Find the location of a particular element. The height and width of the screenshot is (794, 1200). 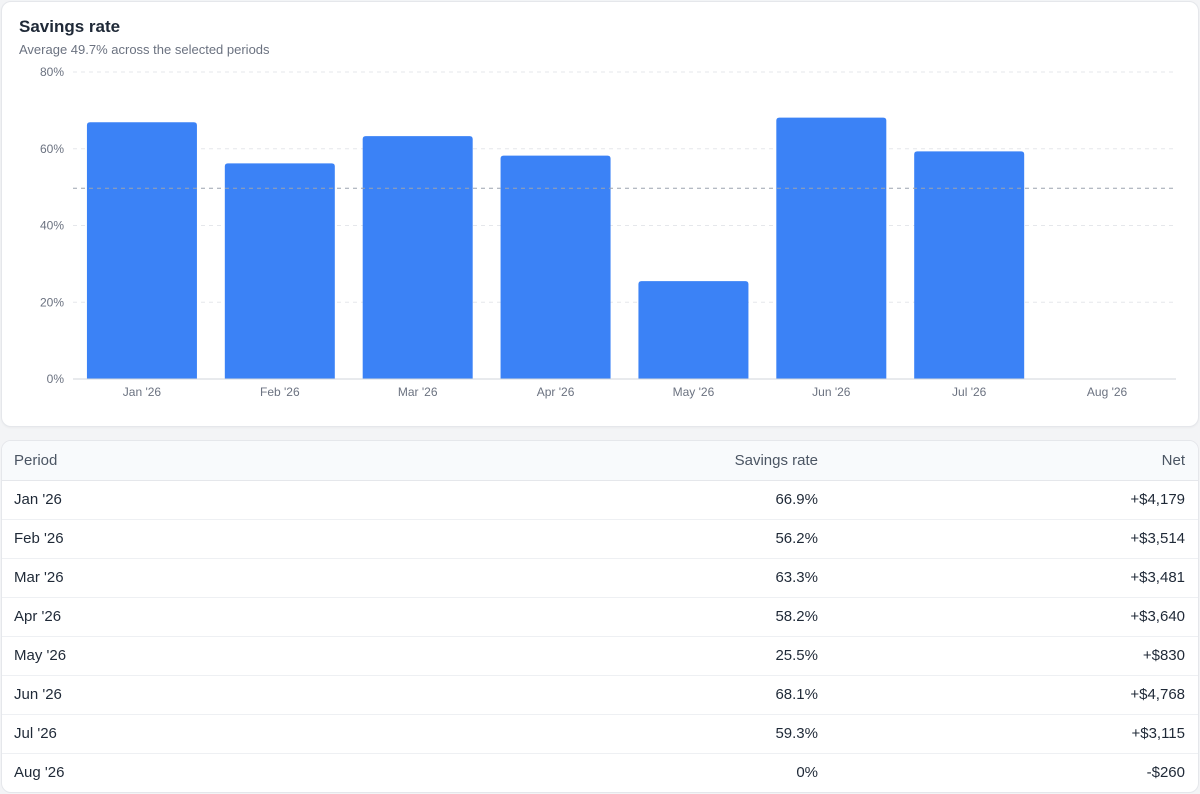

x-tick-label: Mar '26 is located at coordinates (418, 392).